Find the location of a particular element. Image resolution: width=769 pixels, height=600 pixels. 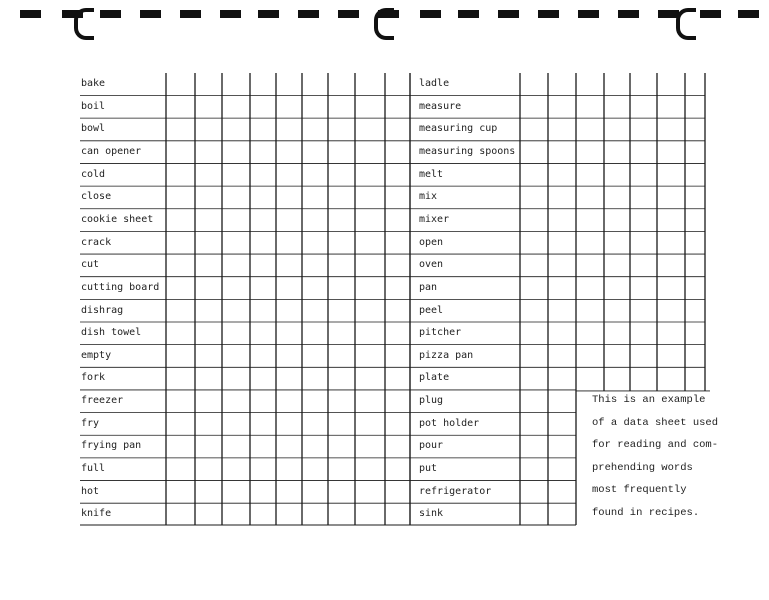

word-label: measuring cup is located at coordinates (458, 129).